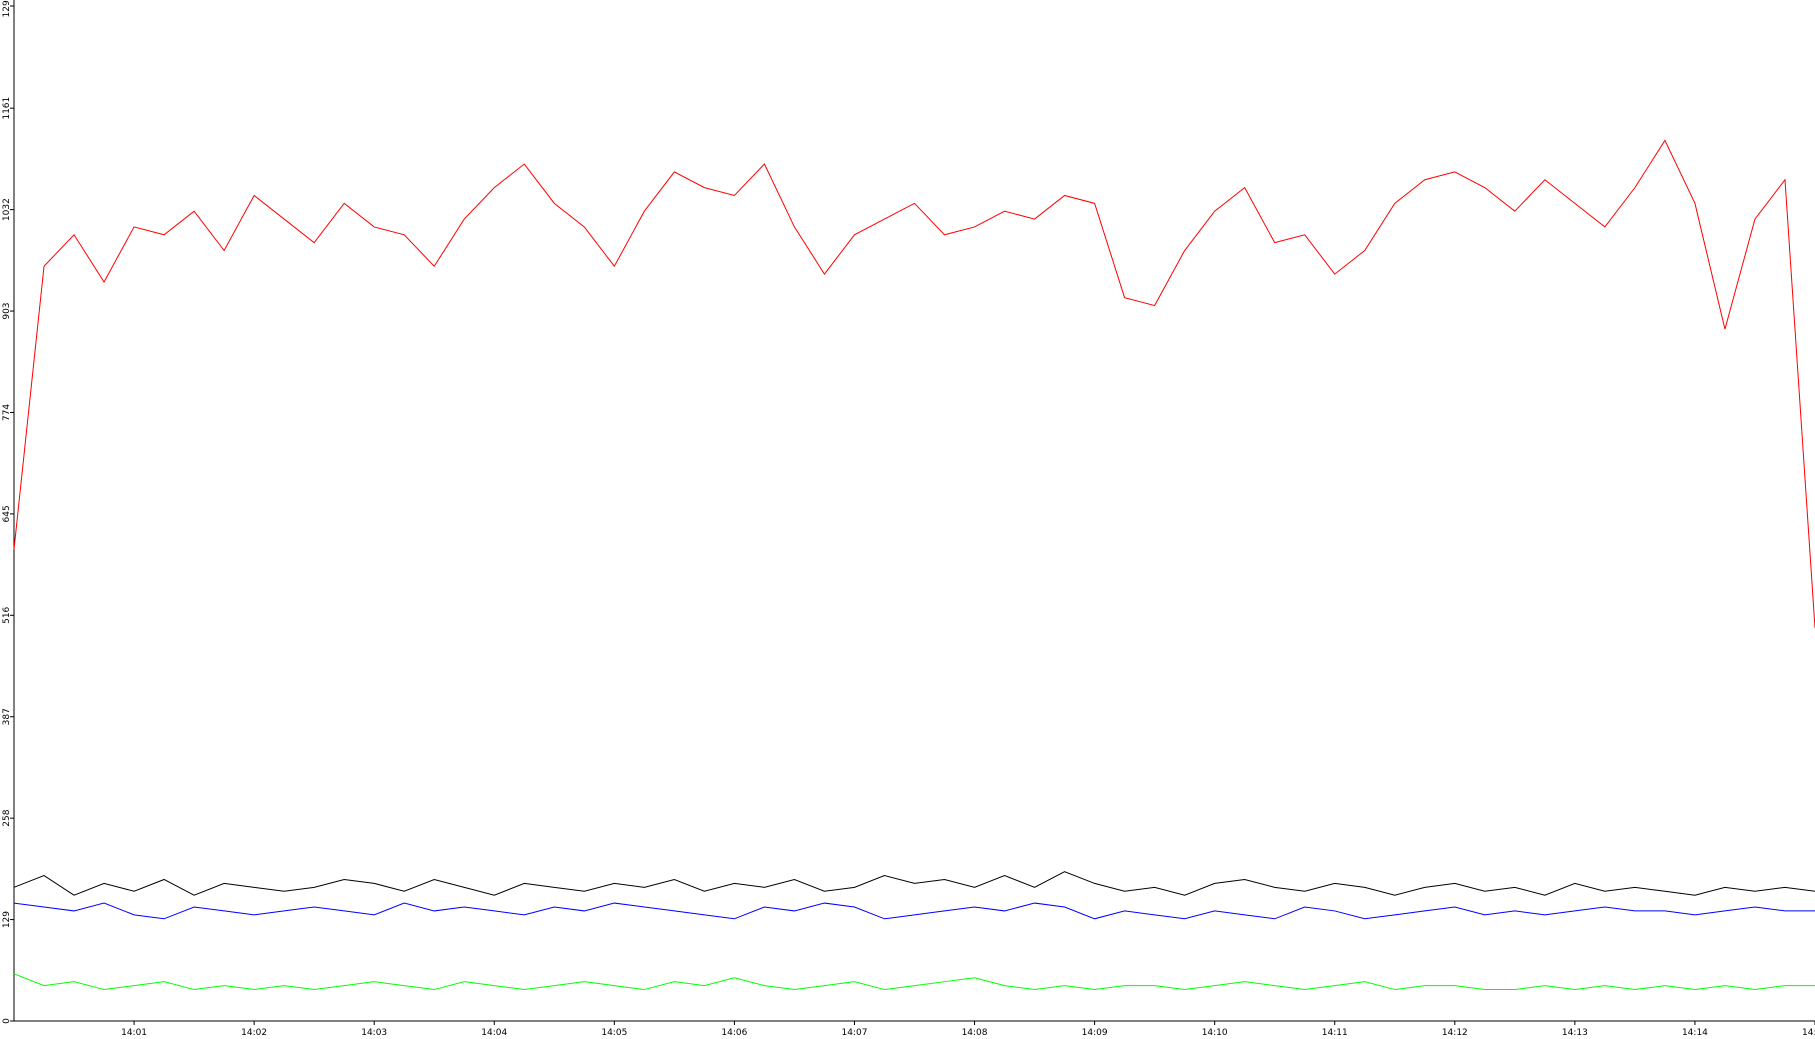 This screenshot has width=1815, height=1039. Describe the element at coordinates (1808, 1033) in the screenshot. I see `x-tick-label: 14:15` at that location.